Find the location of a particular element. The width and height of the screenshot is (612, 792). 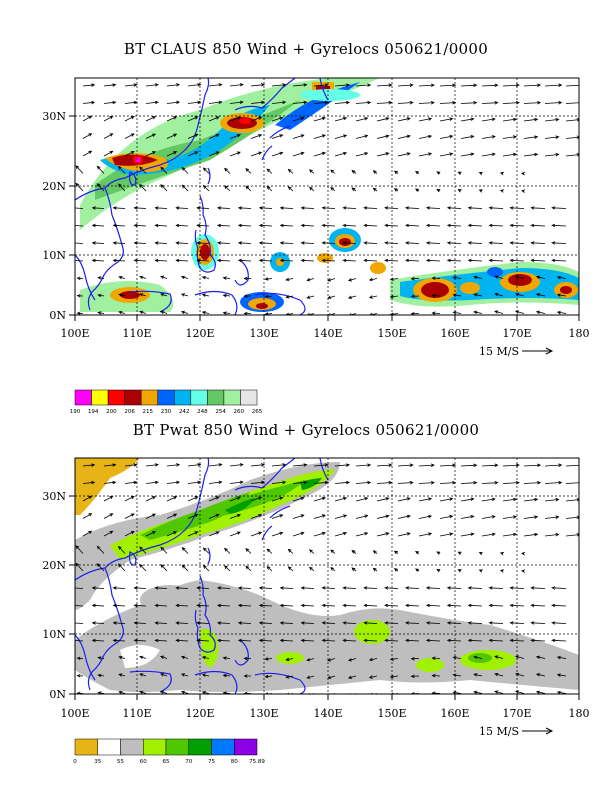

panel2-title: BT Pwat 850 Wind + Gyrelocs 050621/0000 is located at coordinates (306, 430).